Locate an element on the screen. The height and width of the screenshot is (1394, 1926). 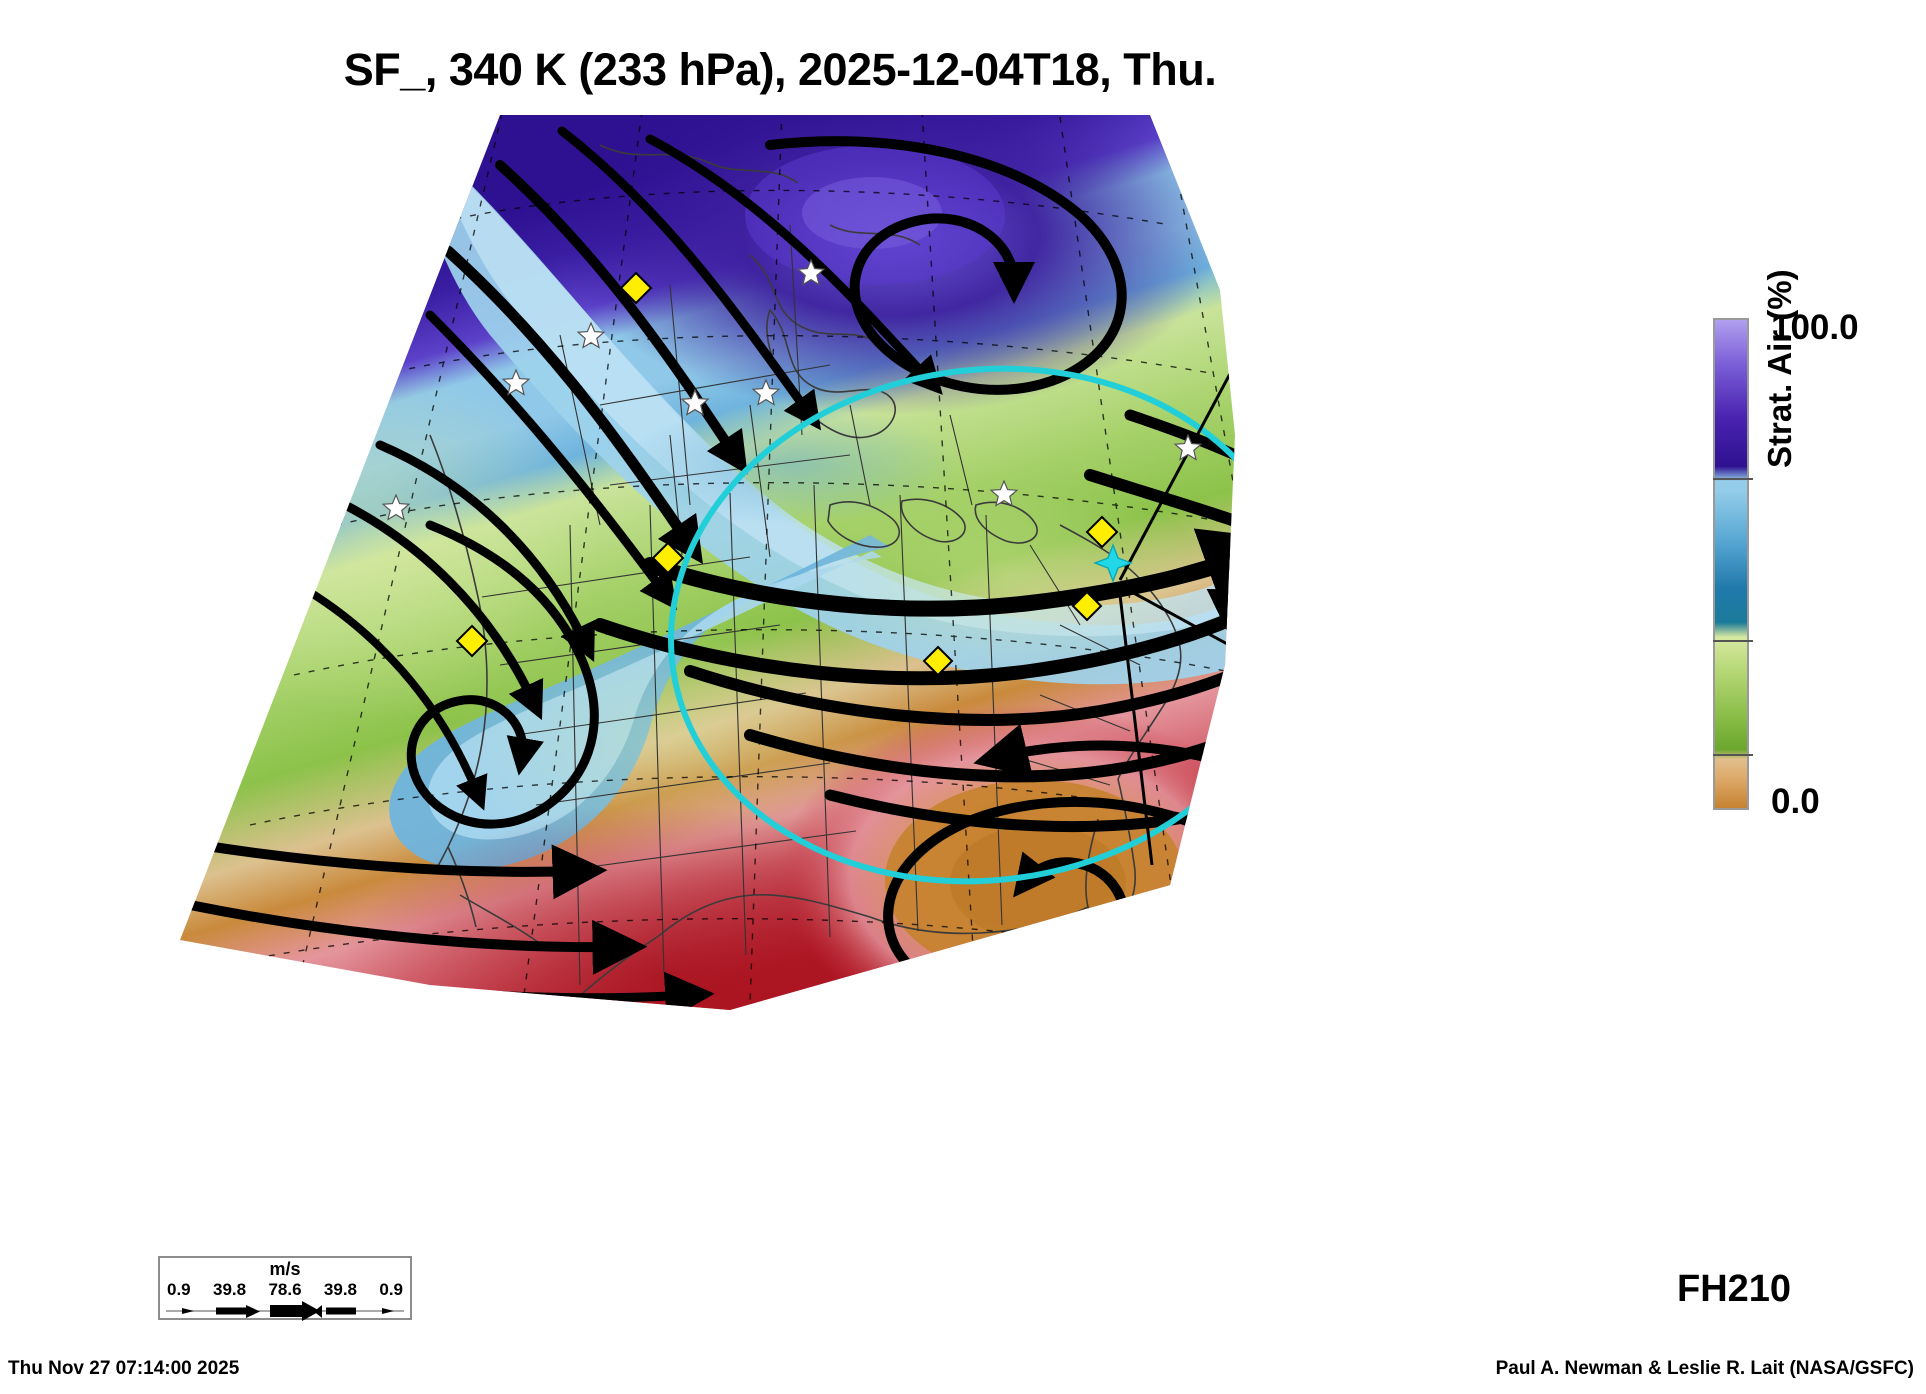
wind-key-value: 78.6 is located at coordinates (285, 1289).